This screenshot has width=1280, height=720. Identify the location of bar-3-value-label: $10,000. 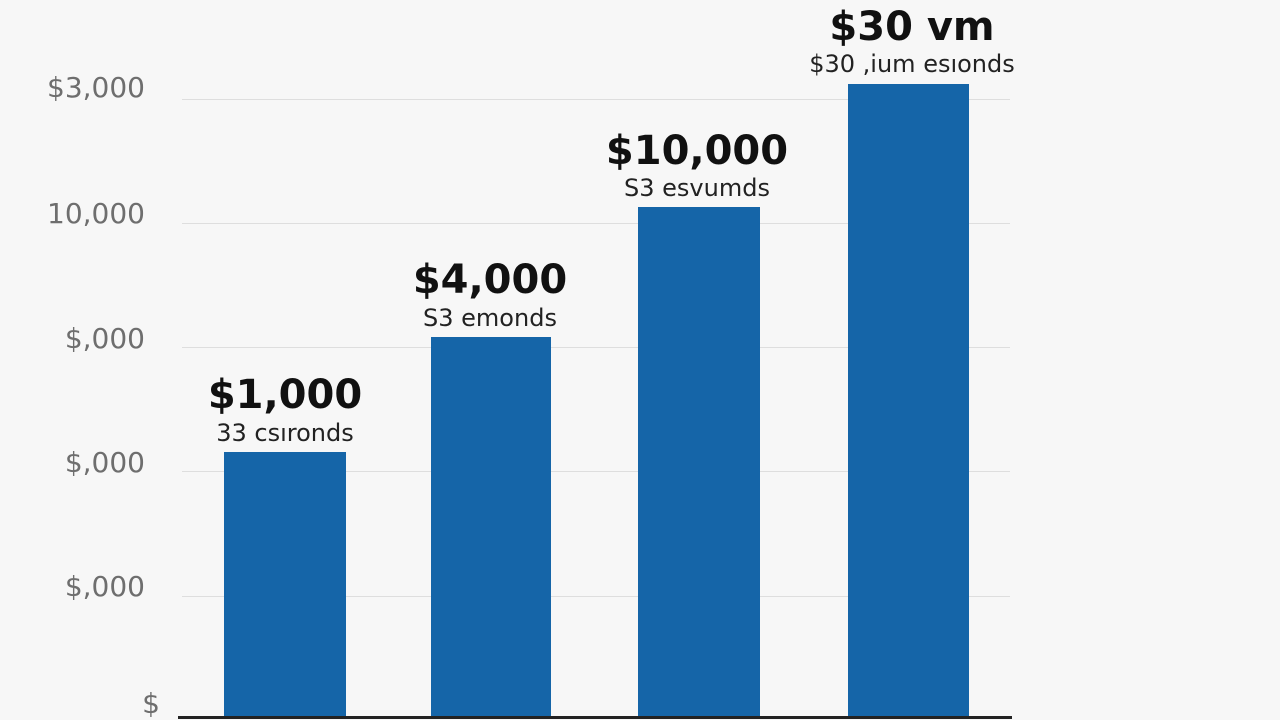
(697, 151).